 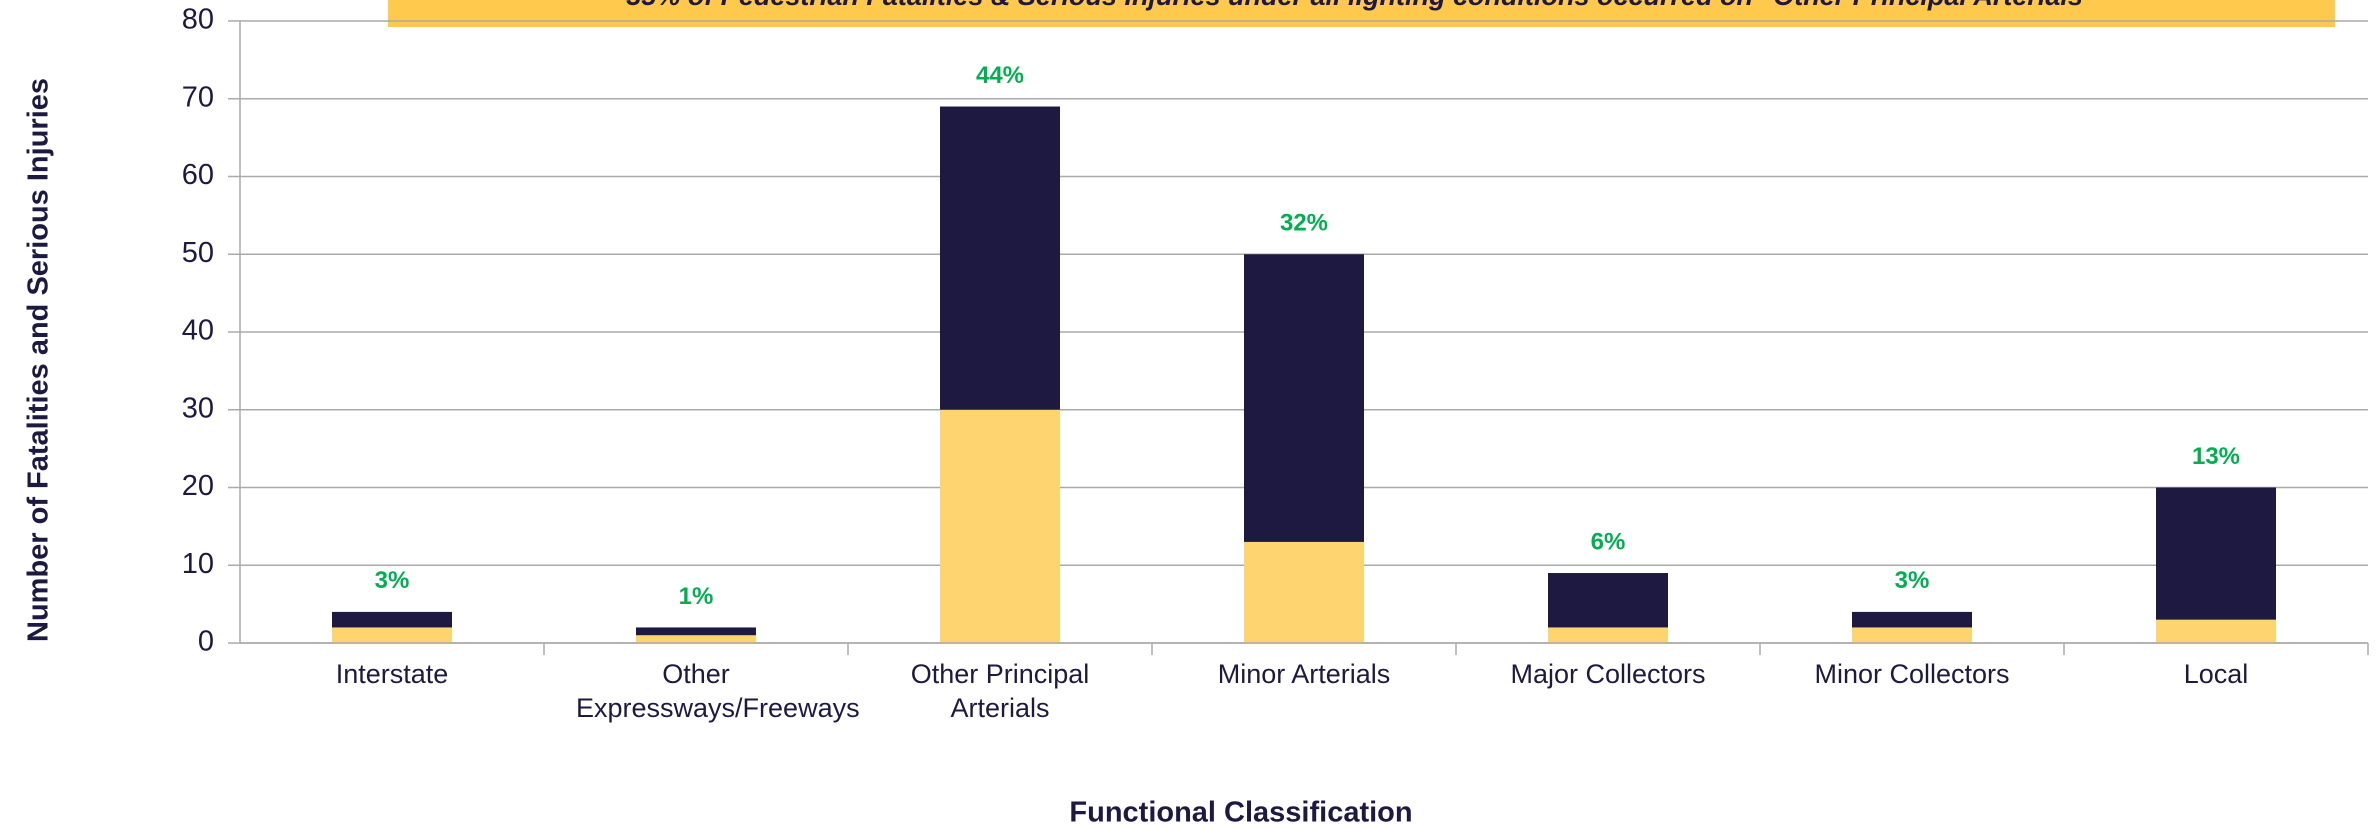 What do you see at coordinates (1304, 674) in the screenshot?
I see `x-tick-label: Minor Arterials` at bounding box center [1304, 674].